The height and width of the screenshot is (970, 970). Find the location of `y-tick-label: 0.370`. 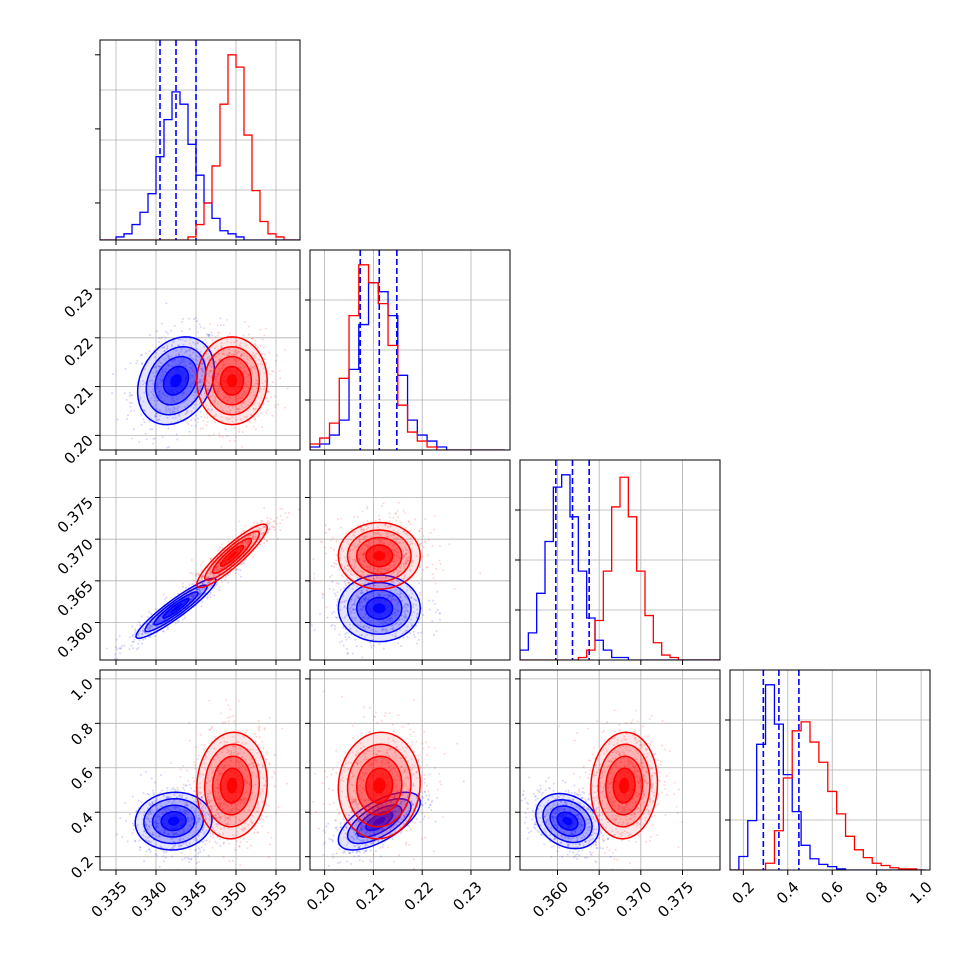

y-tick-label: 0.370 is located at coordinates (75, 556).